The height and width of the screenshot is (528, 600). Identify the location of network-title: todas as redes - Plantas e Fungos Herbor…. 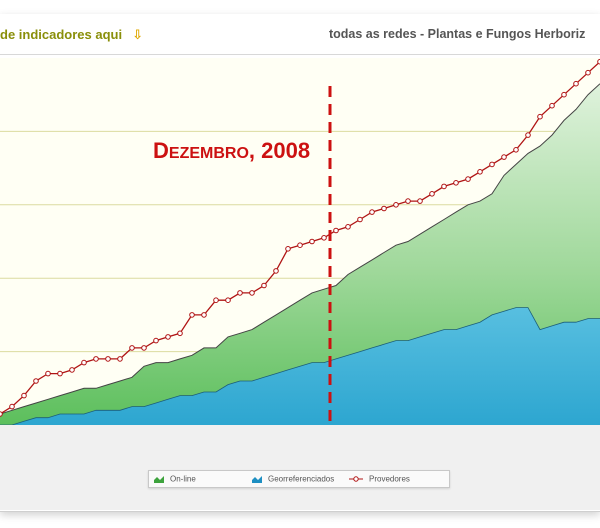
(457, 34).